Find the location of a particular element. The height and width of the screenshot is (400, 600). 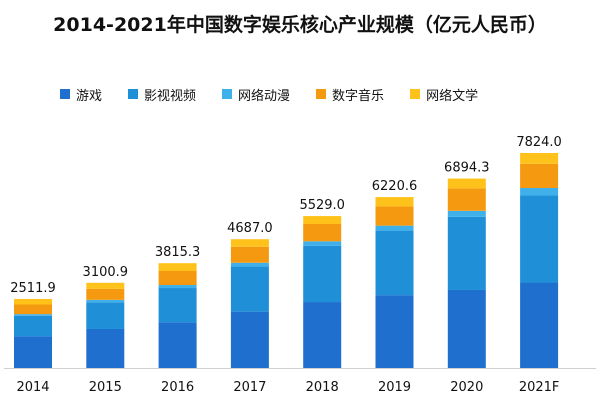

total-label-2020: 6894.3 is located at coordinates (467, 168).